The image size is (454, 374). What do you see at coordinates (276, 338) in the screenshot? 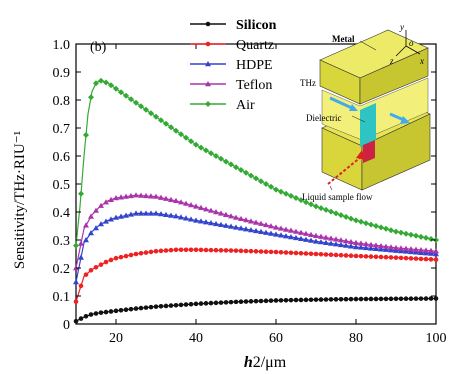
I see `x-tick-label: 60` at bounding box center [276, 338].